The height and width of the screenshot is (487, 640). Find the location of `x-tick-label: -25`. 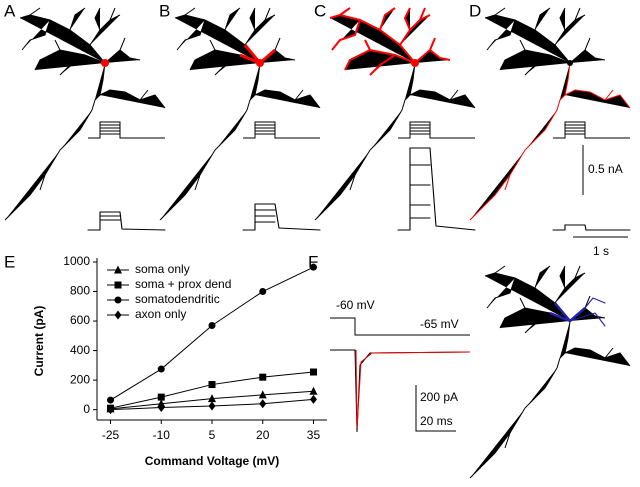

x-tick-label: -25 is located at coordinates (111, 435).